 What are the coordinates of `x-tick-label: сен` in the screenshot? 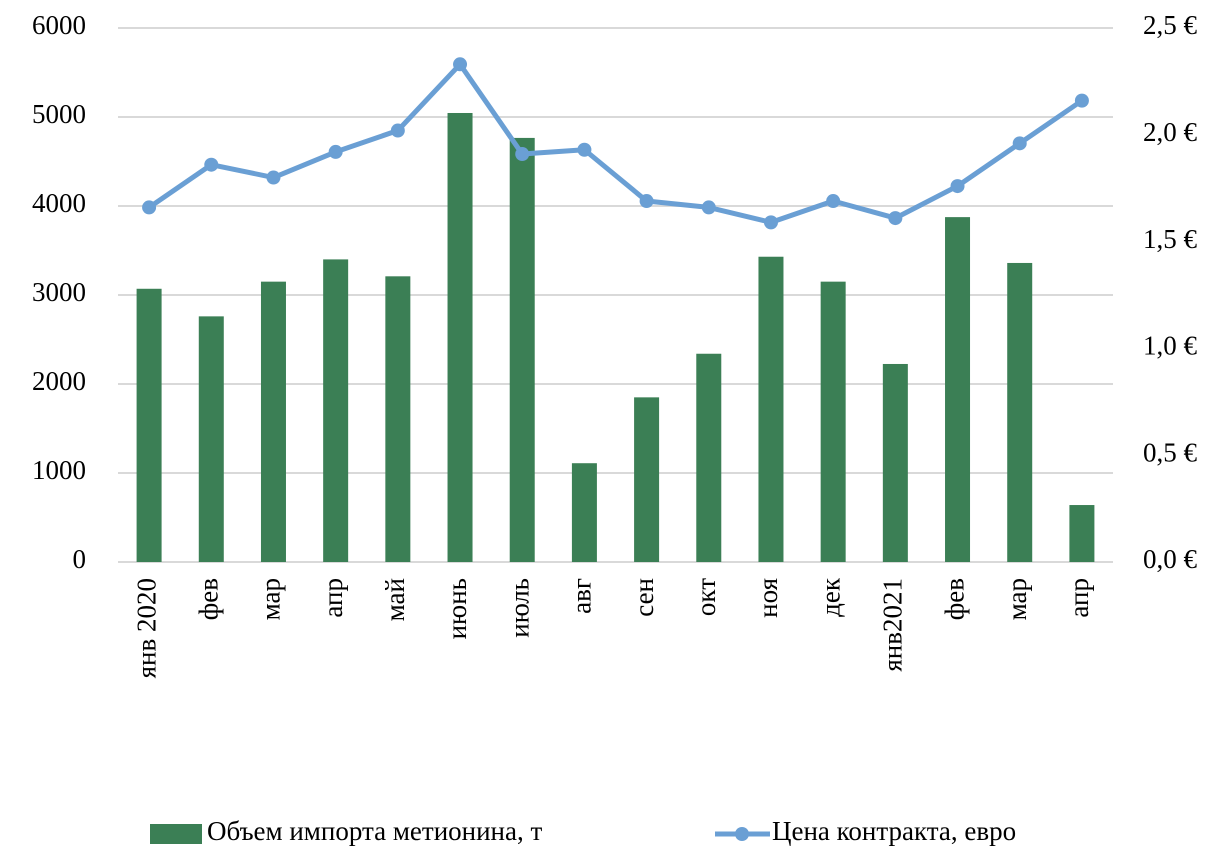 It's located at (644, 597).